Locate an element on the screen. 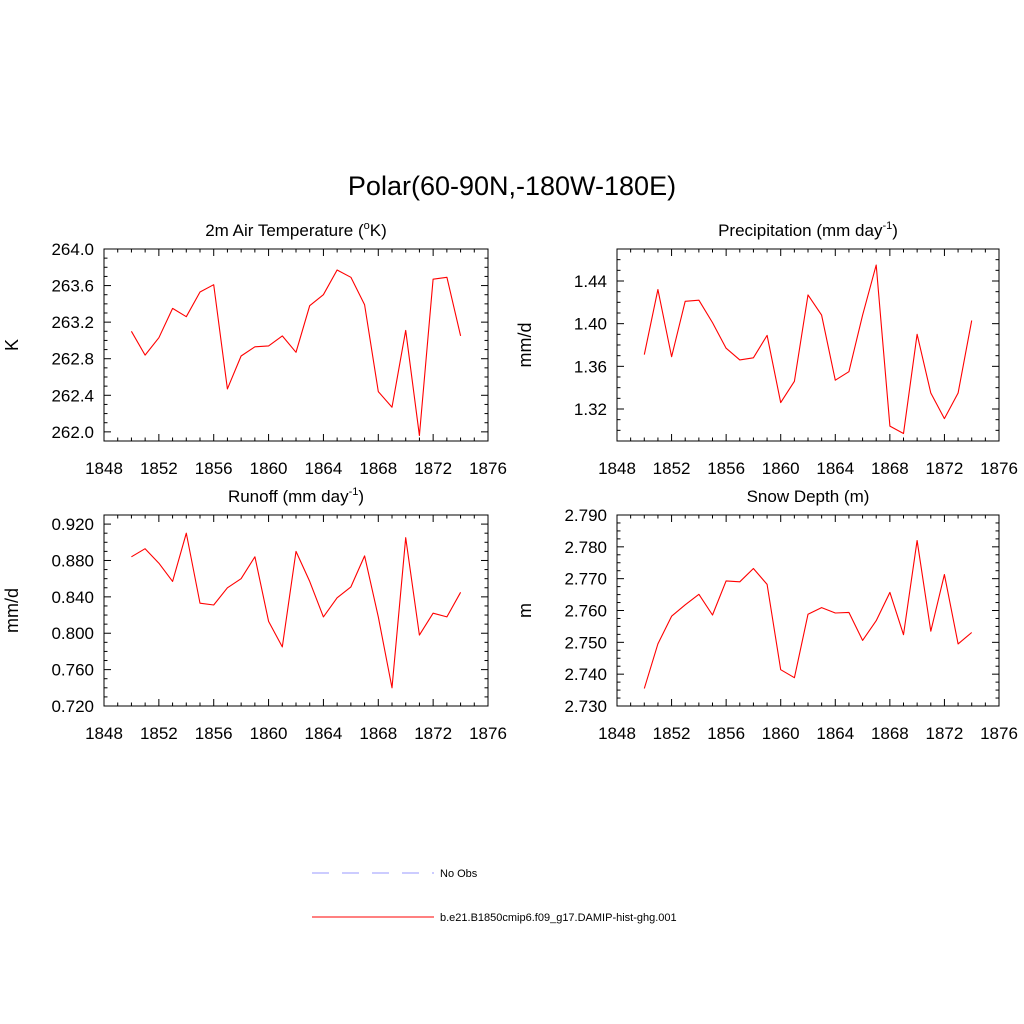 The width and height of the screenshot is (1024, 1024). y-tick-label: 1.40 is located at coordinates (590, 324).